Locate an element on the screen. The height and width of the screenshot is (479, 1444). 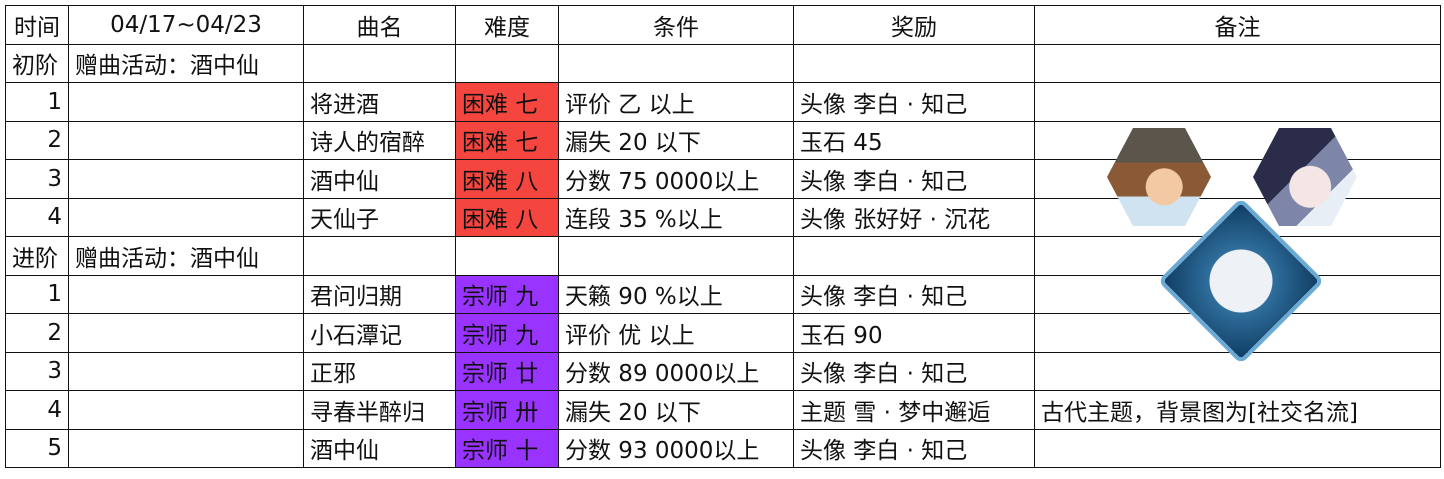
reward: 玉石 90 is located at coordinates (914, 333).